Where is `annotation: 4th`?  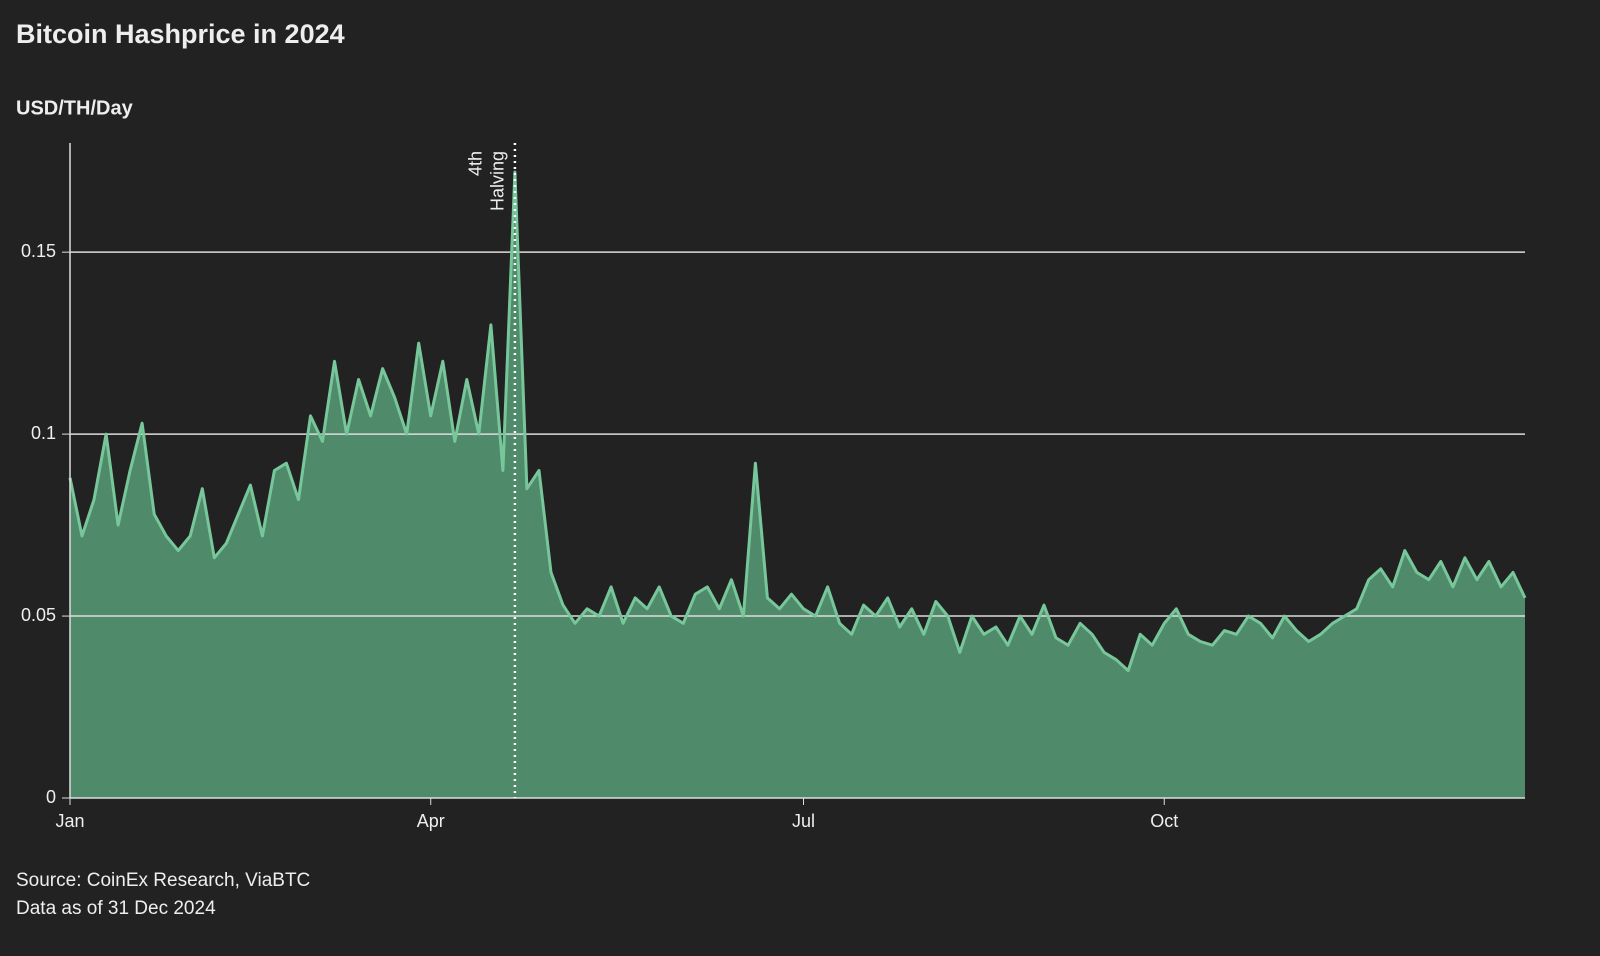
annotation: 4th is located at coordinates (476, 163).